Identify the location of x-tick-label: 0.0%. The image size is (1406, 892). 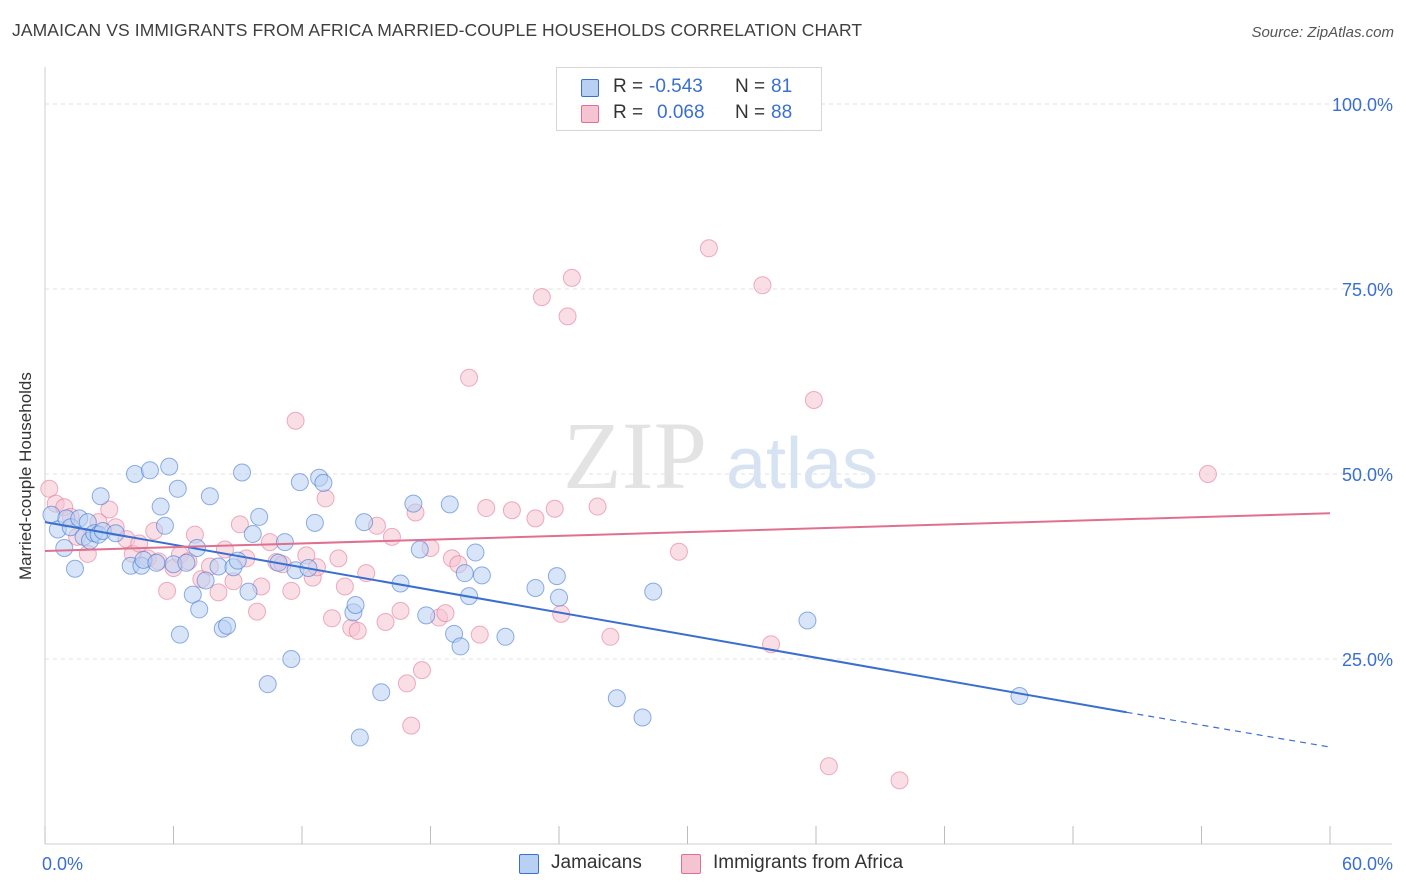
(62, 864).